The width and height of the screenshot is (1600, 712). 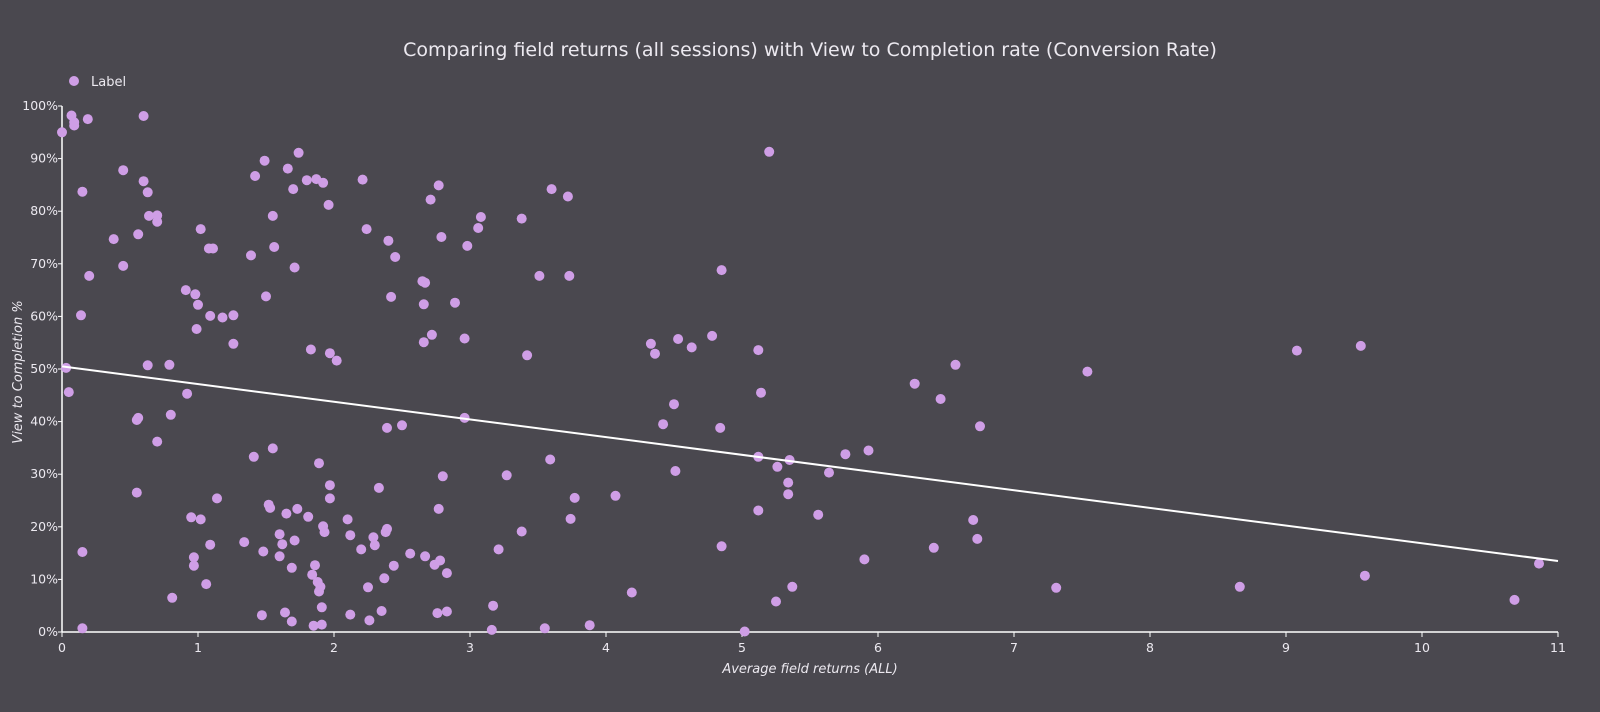 I want to click on y-tick-label: 50%, so click(x=44, y=368).